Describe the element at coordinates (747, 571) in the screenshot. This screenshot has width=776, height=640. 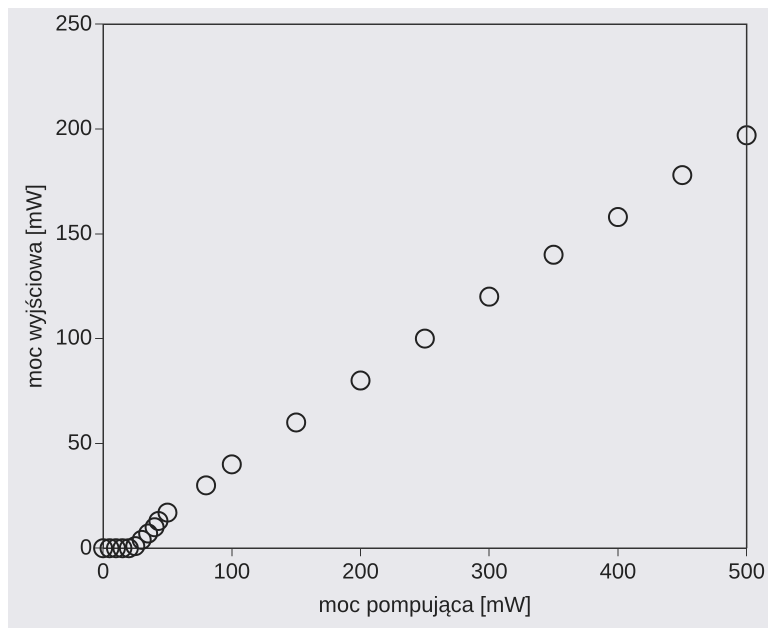
I see `x-tick-label: 500` at that location.